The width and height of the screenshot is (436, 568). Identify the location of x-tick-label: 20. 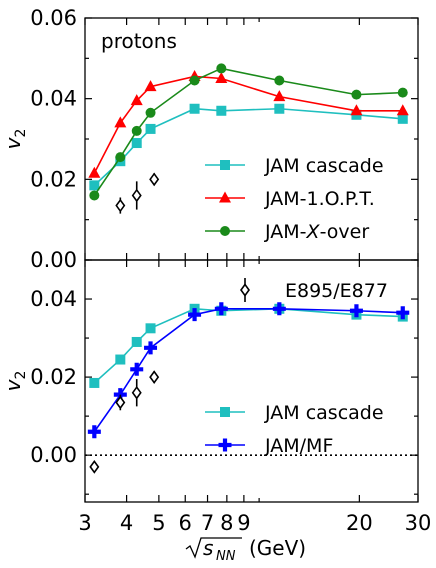
(359, 523).